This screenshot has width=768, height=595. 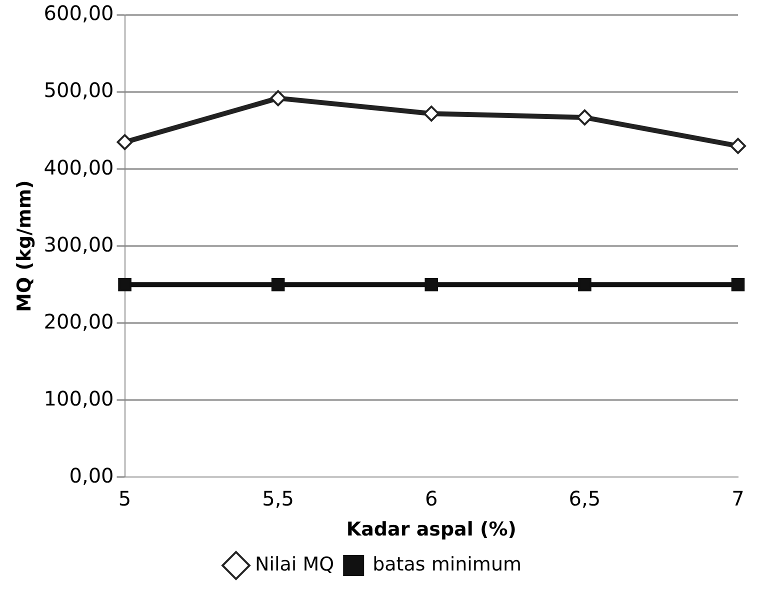 What do you see at coordinates (278, 498) in the screenshot?
I see `x-tick-label: 5,5` at bounding box center [278, 498].